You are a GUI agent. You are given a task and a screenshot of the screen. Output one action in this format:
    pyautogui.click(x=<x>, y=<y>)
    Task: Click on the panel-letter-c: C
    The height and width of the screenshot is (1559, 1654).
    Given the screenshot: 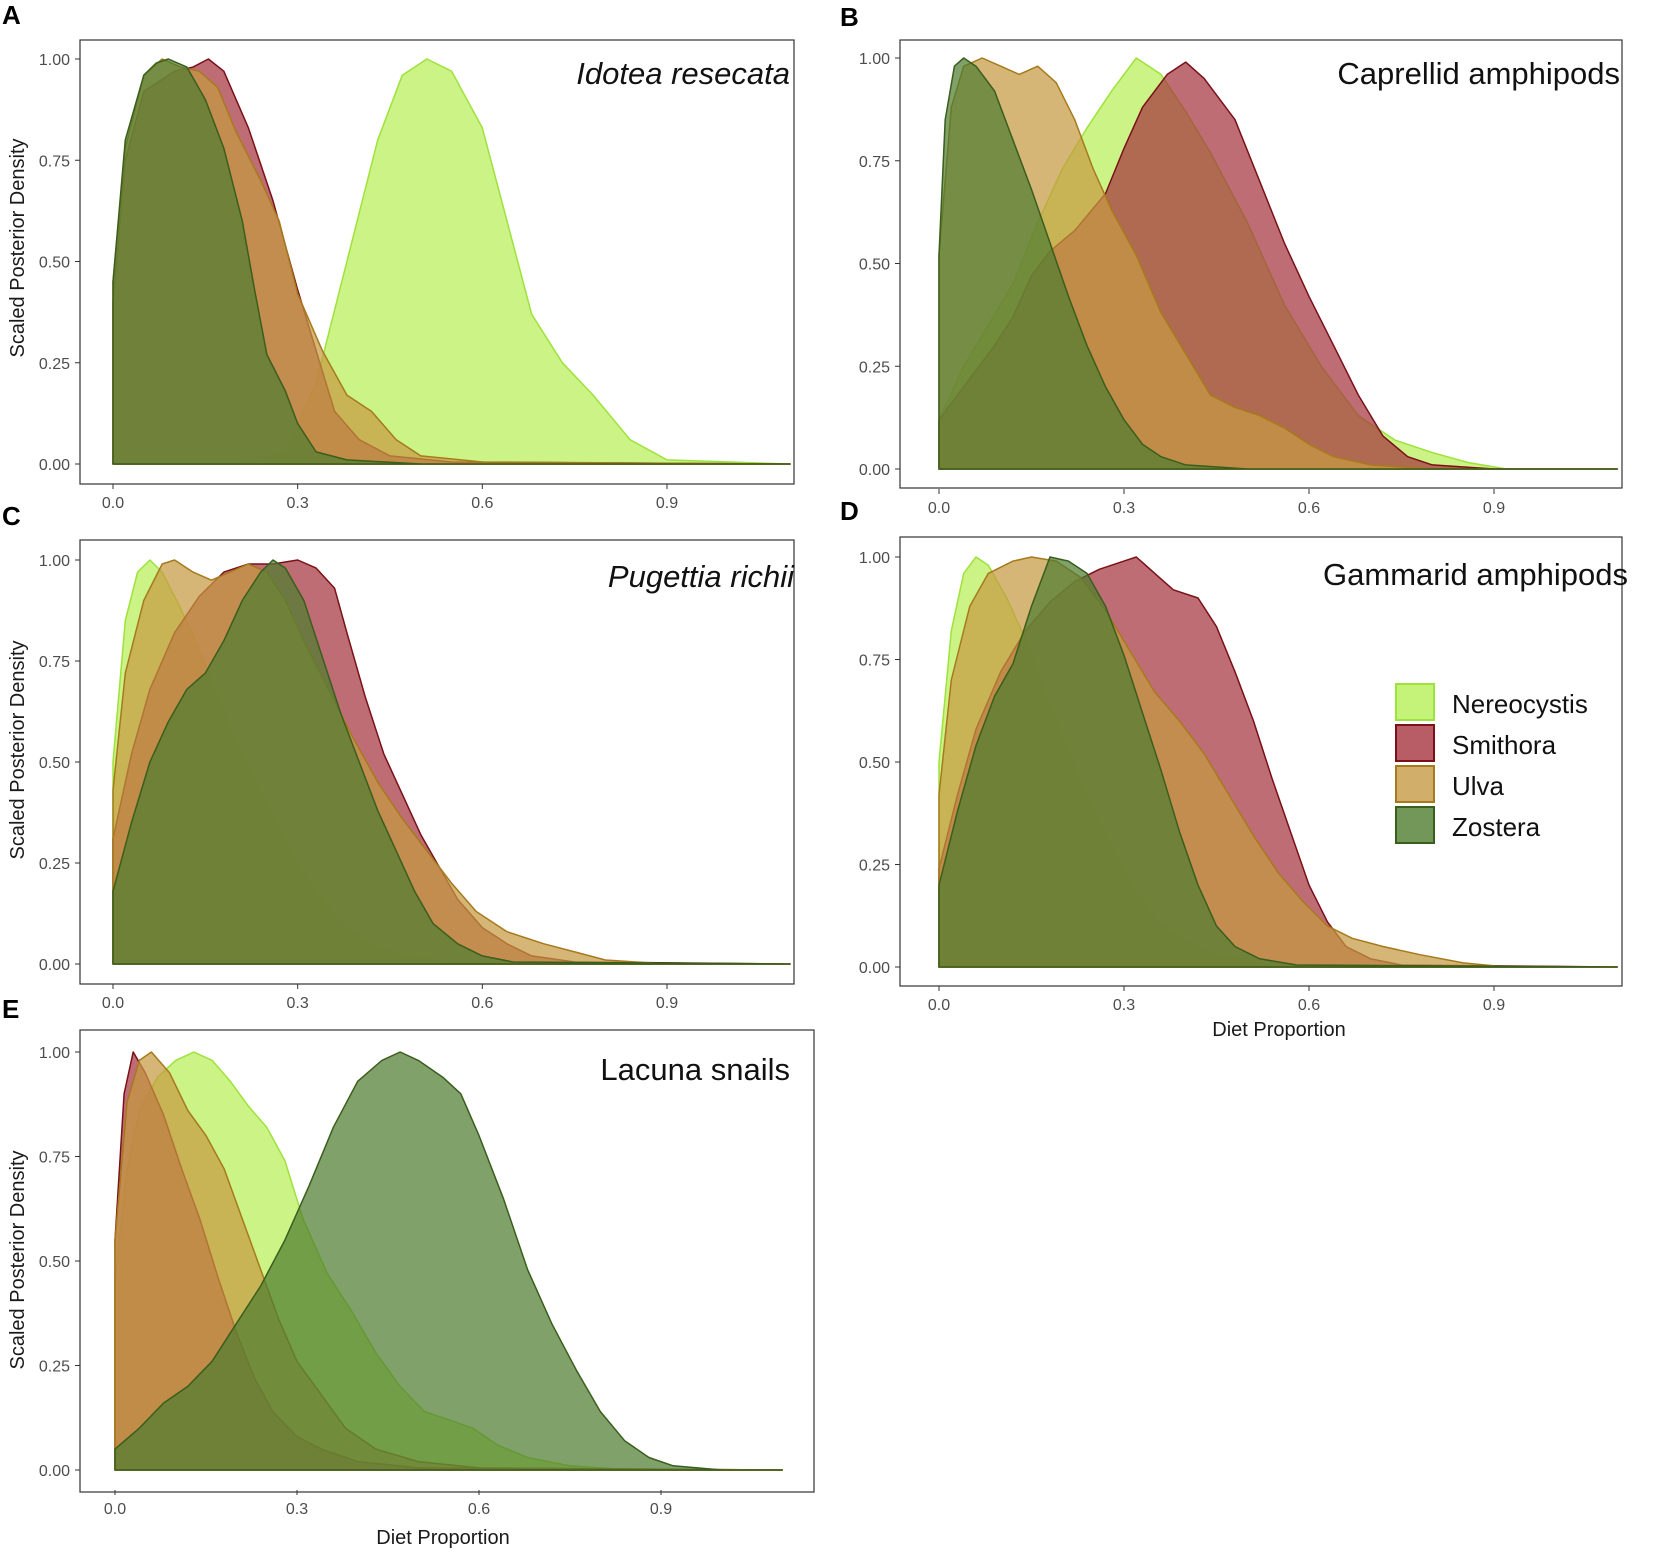 What is the action you would take?
    pyautogui.click(x=11, y=516)
    